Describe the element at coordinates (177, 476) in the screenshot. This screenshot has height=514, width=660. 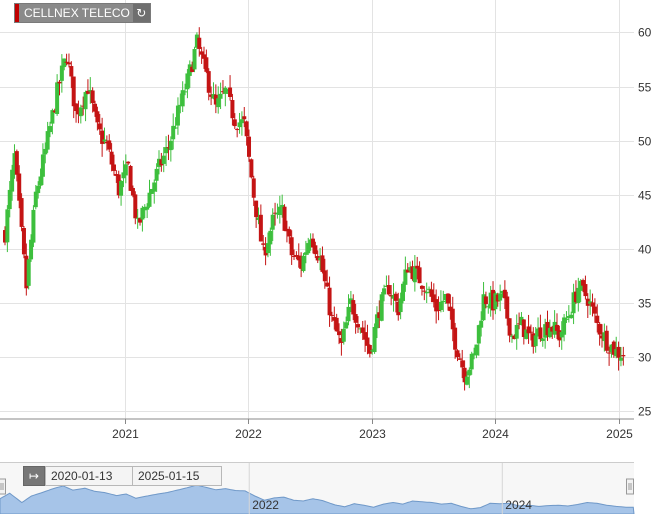
I see `range-to-input: 2025-01-15` at that location.